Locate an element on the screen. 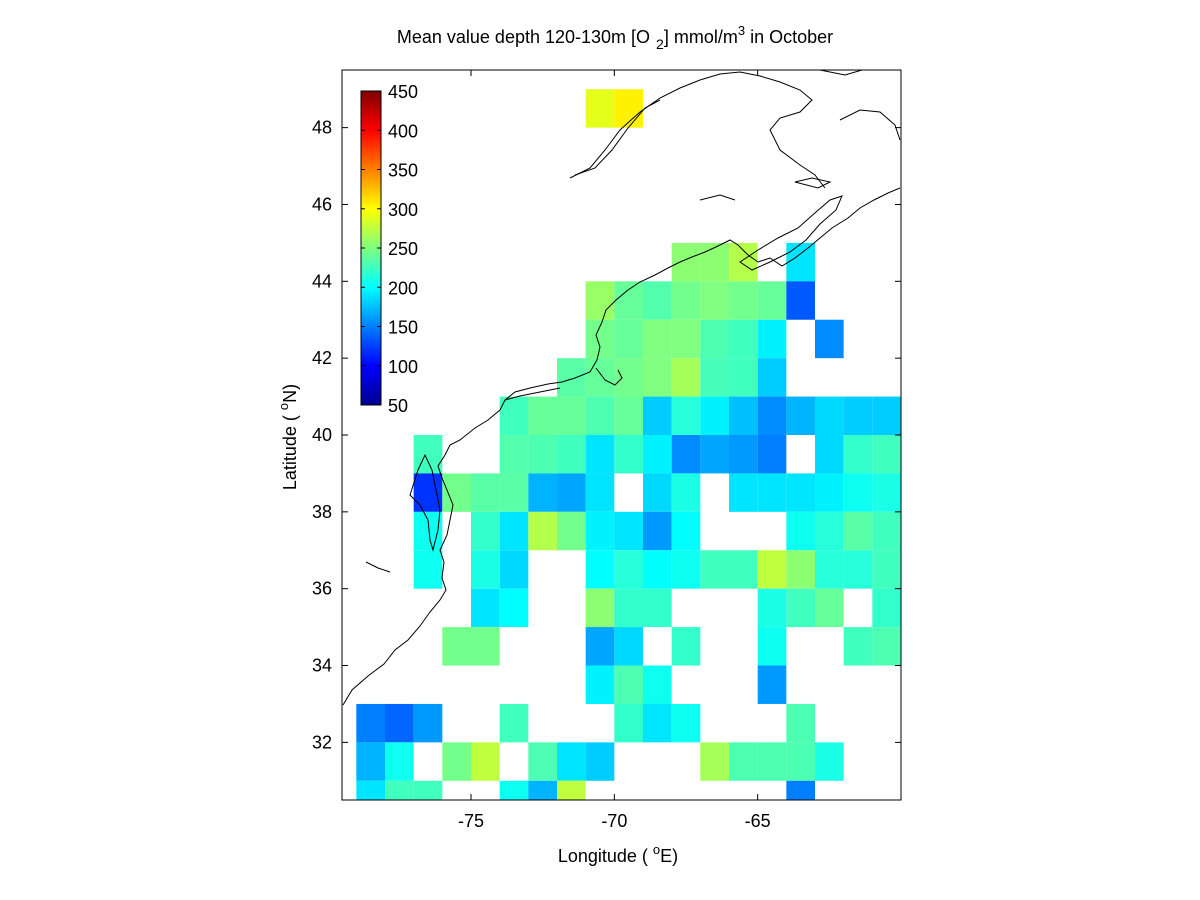 The width and height of the screenshot is (1200, 900). y-axis-label: Latitude ( oN) is located at coordinates (288, 437).